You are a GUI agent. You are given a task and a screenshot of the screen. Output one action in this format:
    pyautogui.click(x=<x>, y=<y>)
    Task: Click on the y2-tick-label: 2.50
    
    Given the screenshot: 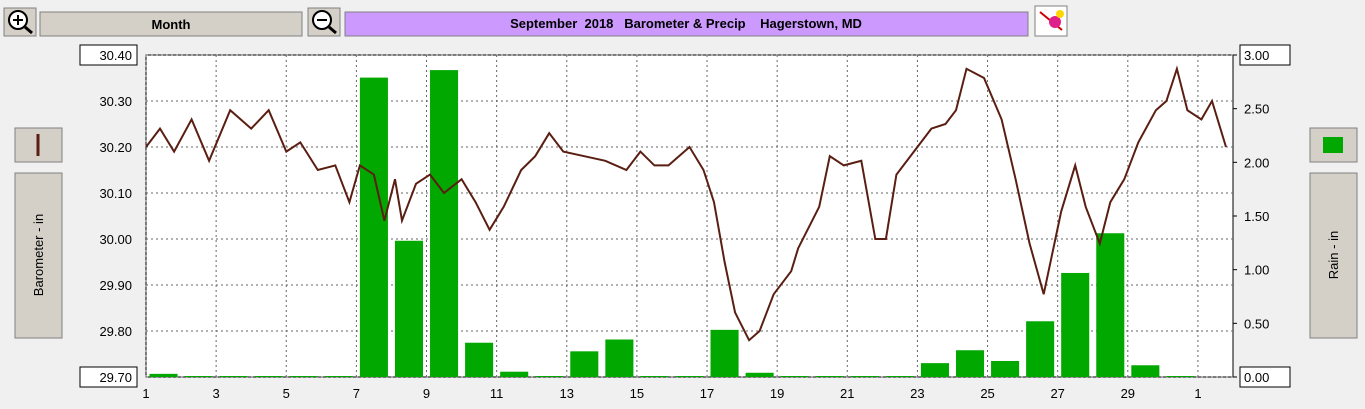 What is the action you would take?
    pyautogui.click(x=1256, y=109)
    